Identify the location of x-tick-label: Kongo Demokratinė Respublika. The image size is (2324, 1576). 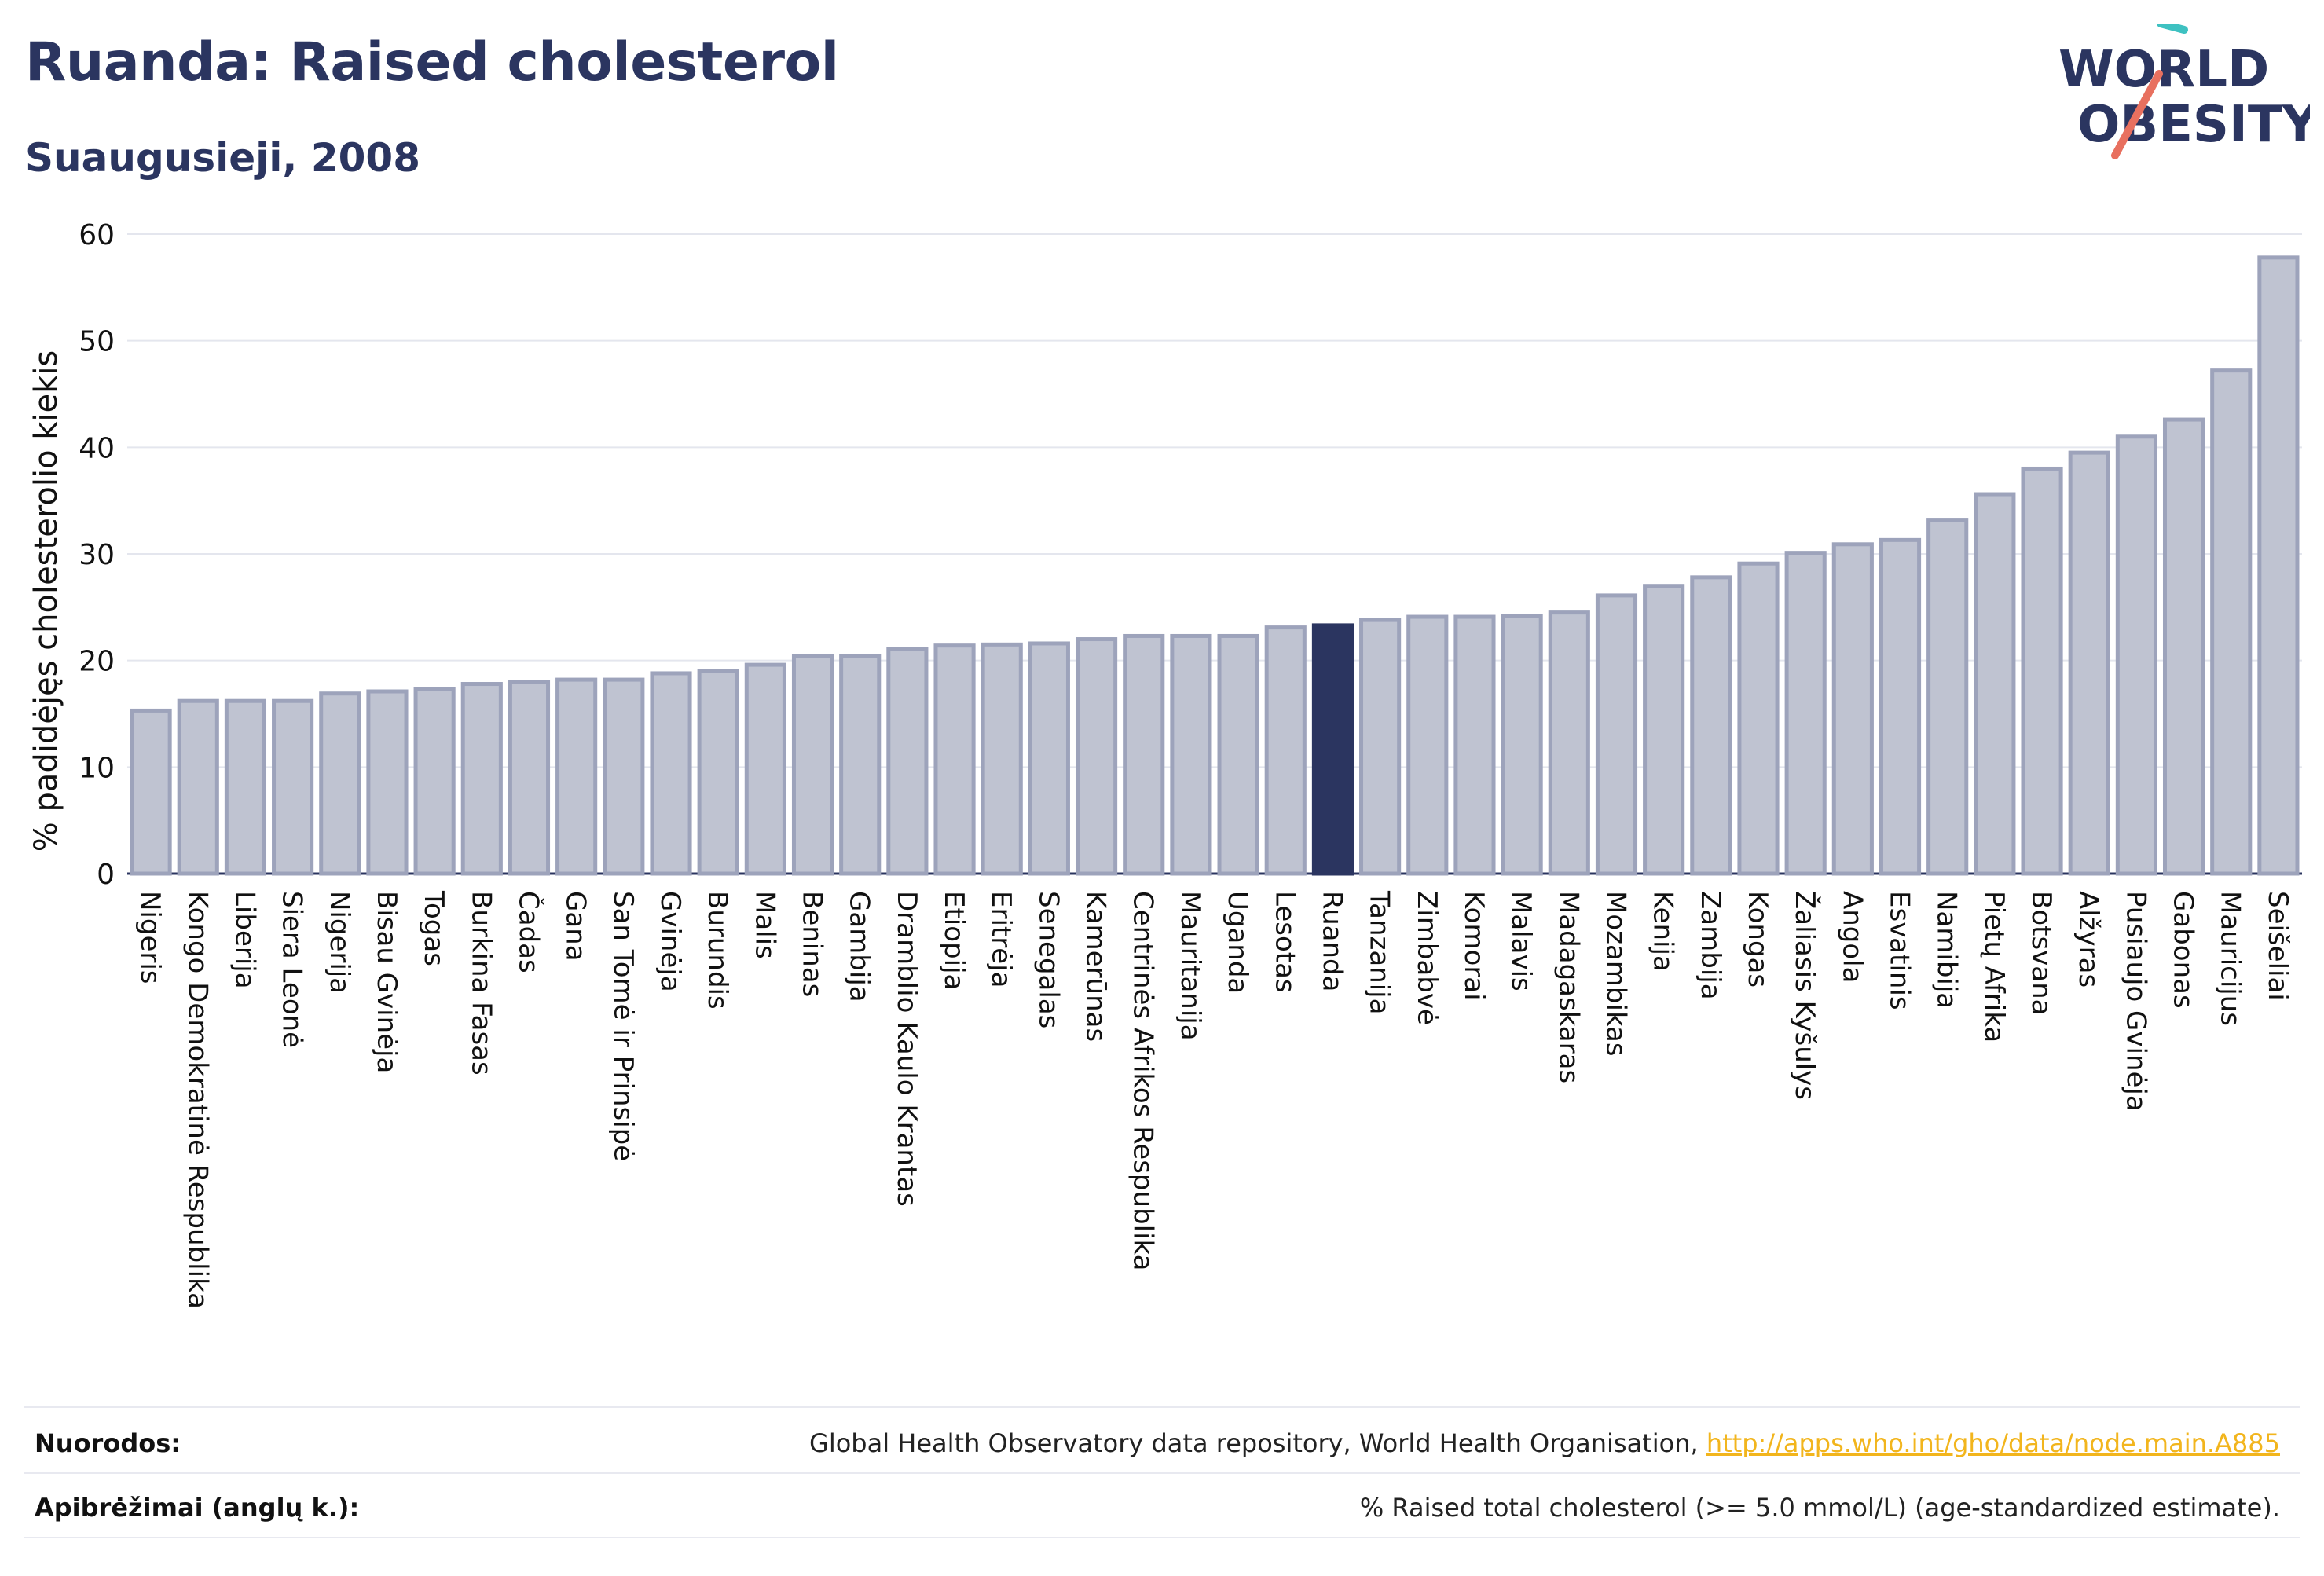
(197, 1100).